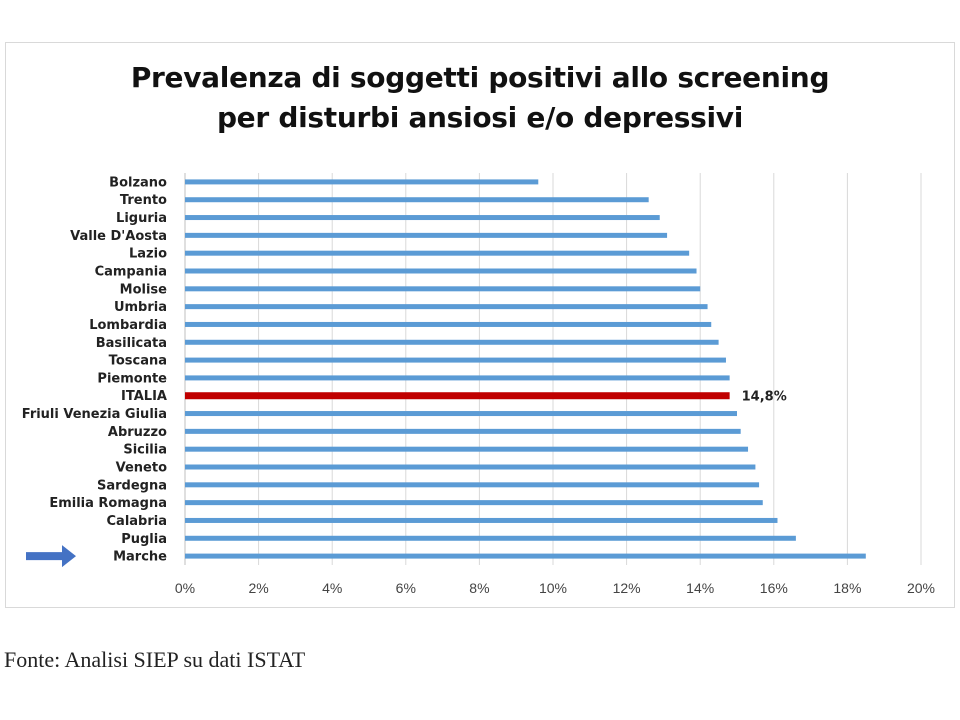 The image size is (960, 720). Describe the element at coordinates (480, 117) in the screenshot. I see `chart-title-line-2: per disturbi ansiosi e/o depressivi` at that location.